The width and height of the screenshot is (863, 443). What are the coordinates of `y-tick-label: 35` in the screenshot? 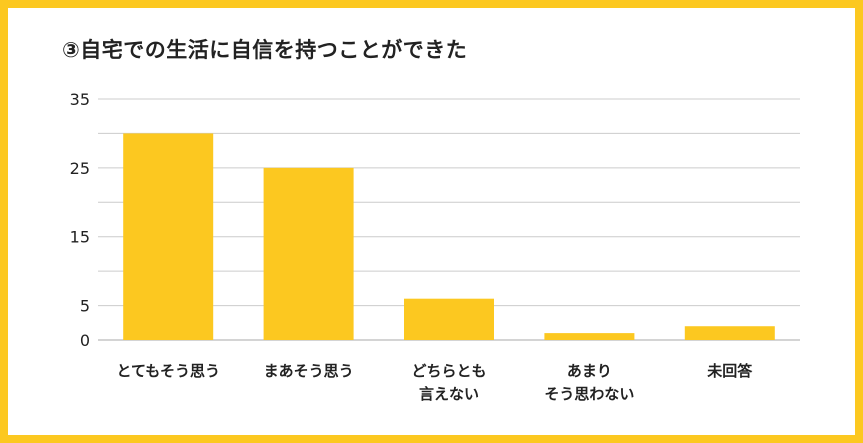 It's located at (80, 99).